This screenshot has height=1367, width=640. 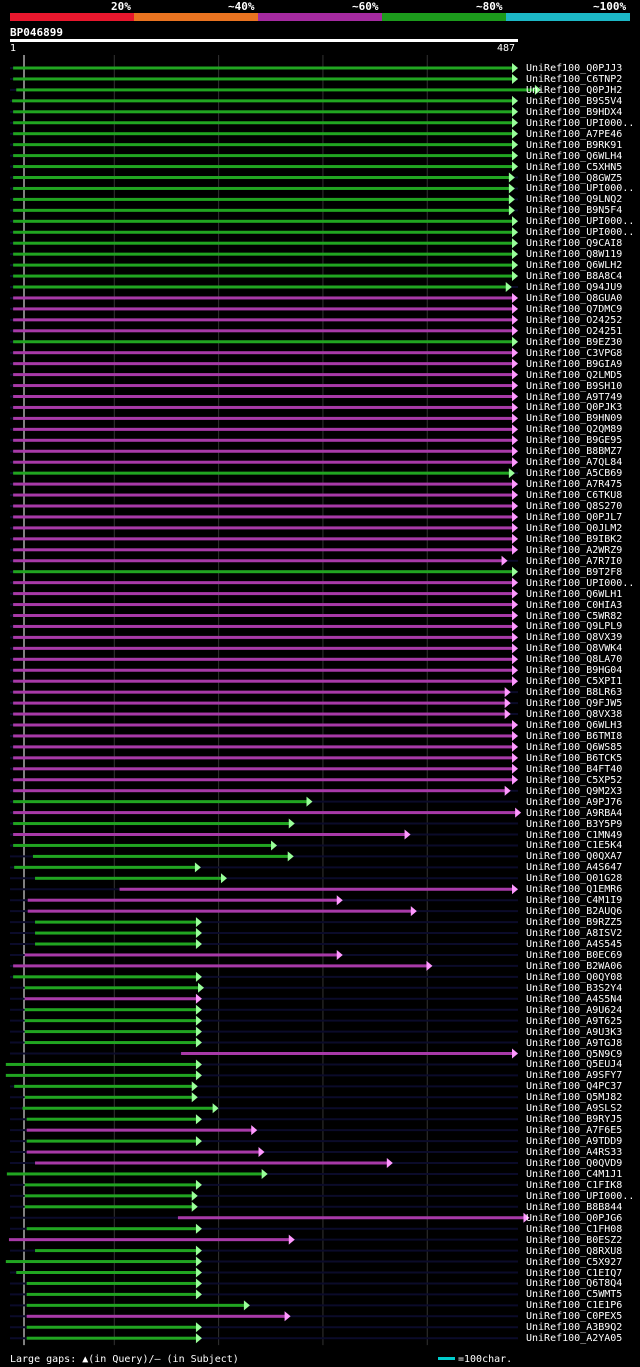 I want to click on hit-label: UniRef100_C1FH08, so click(x=574, y=1229).